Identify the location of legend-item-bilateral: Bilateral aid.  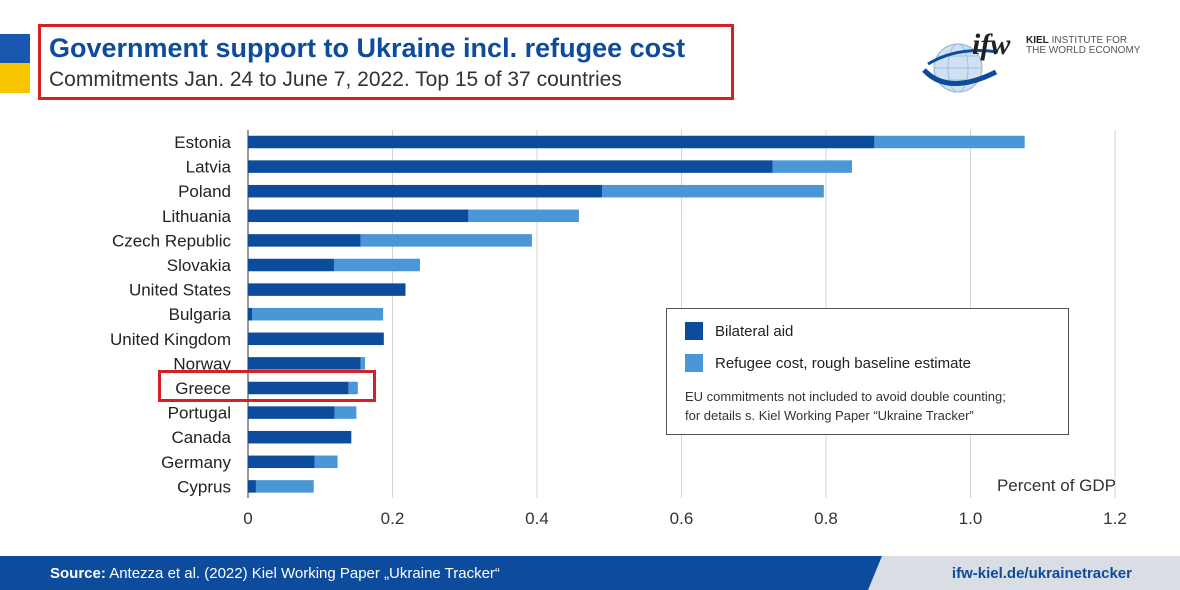
(739, 331).